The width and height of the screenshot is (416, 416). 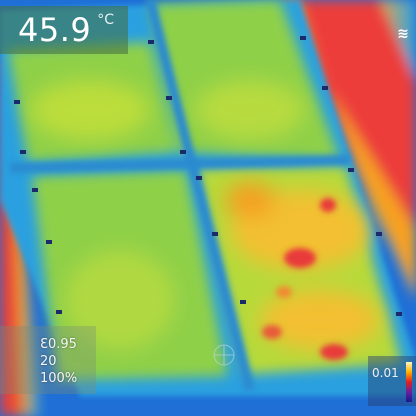 What do you see at coordinates (55, 30) in the screenshot?
I see `temperature-value: 45.9` at bounding box center [55, 30].